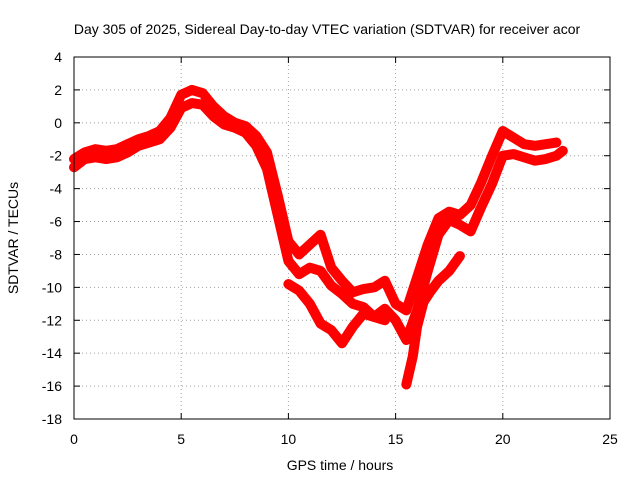 The height and width of the screenshot is (480, 640). What do you see at coordinates (52, 353) in the screenshot?
I see `y-tick-label: -14` at bounding box center [52, 353].